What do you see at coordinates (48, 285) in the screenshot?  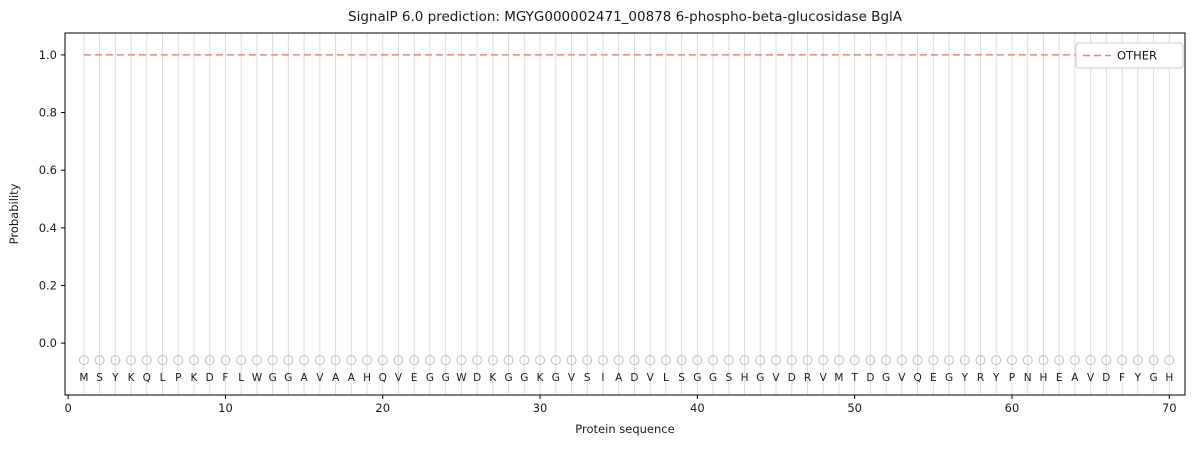 I see `y-tick-label: 0.2` at bounding box center [48, 285].